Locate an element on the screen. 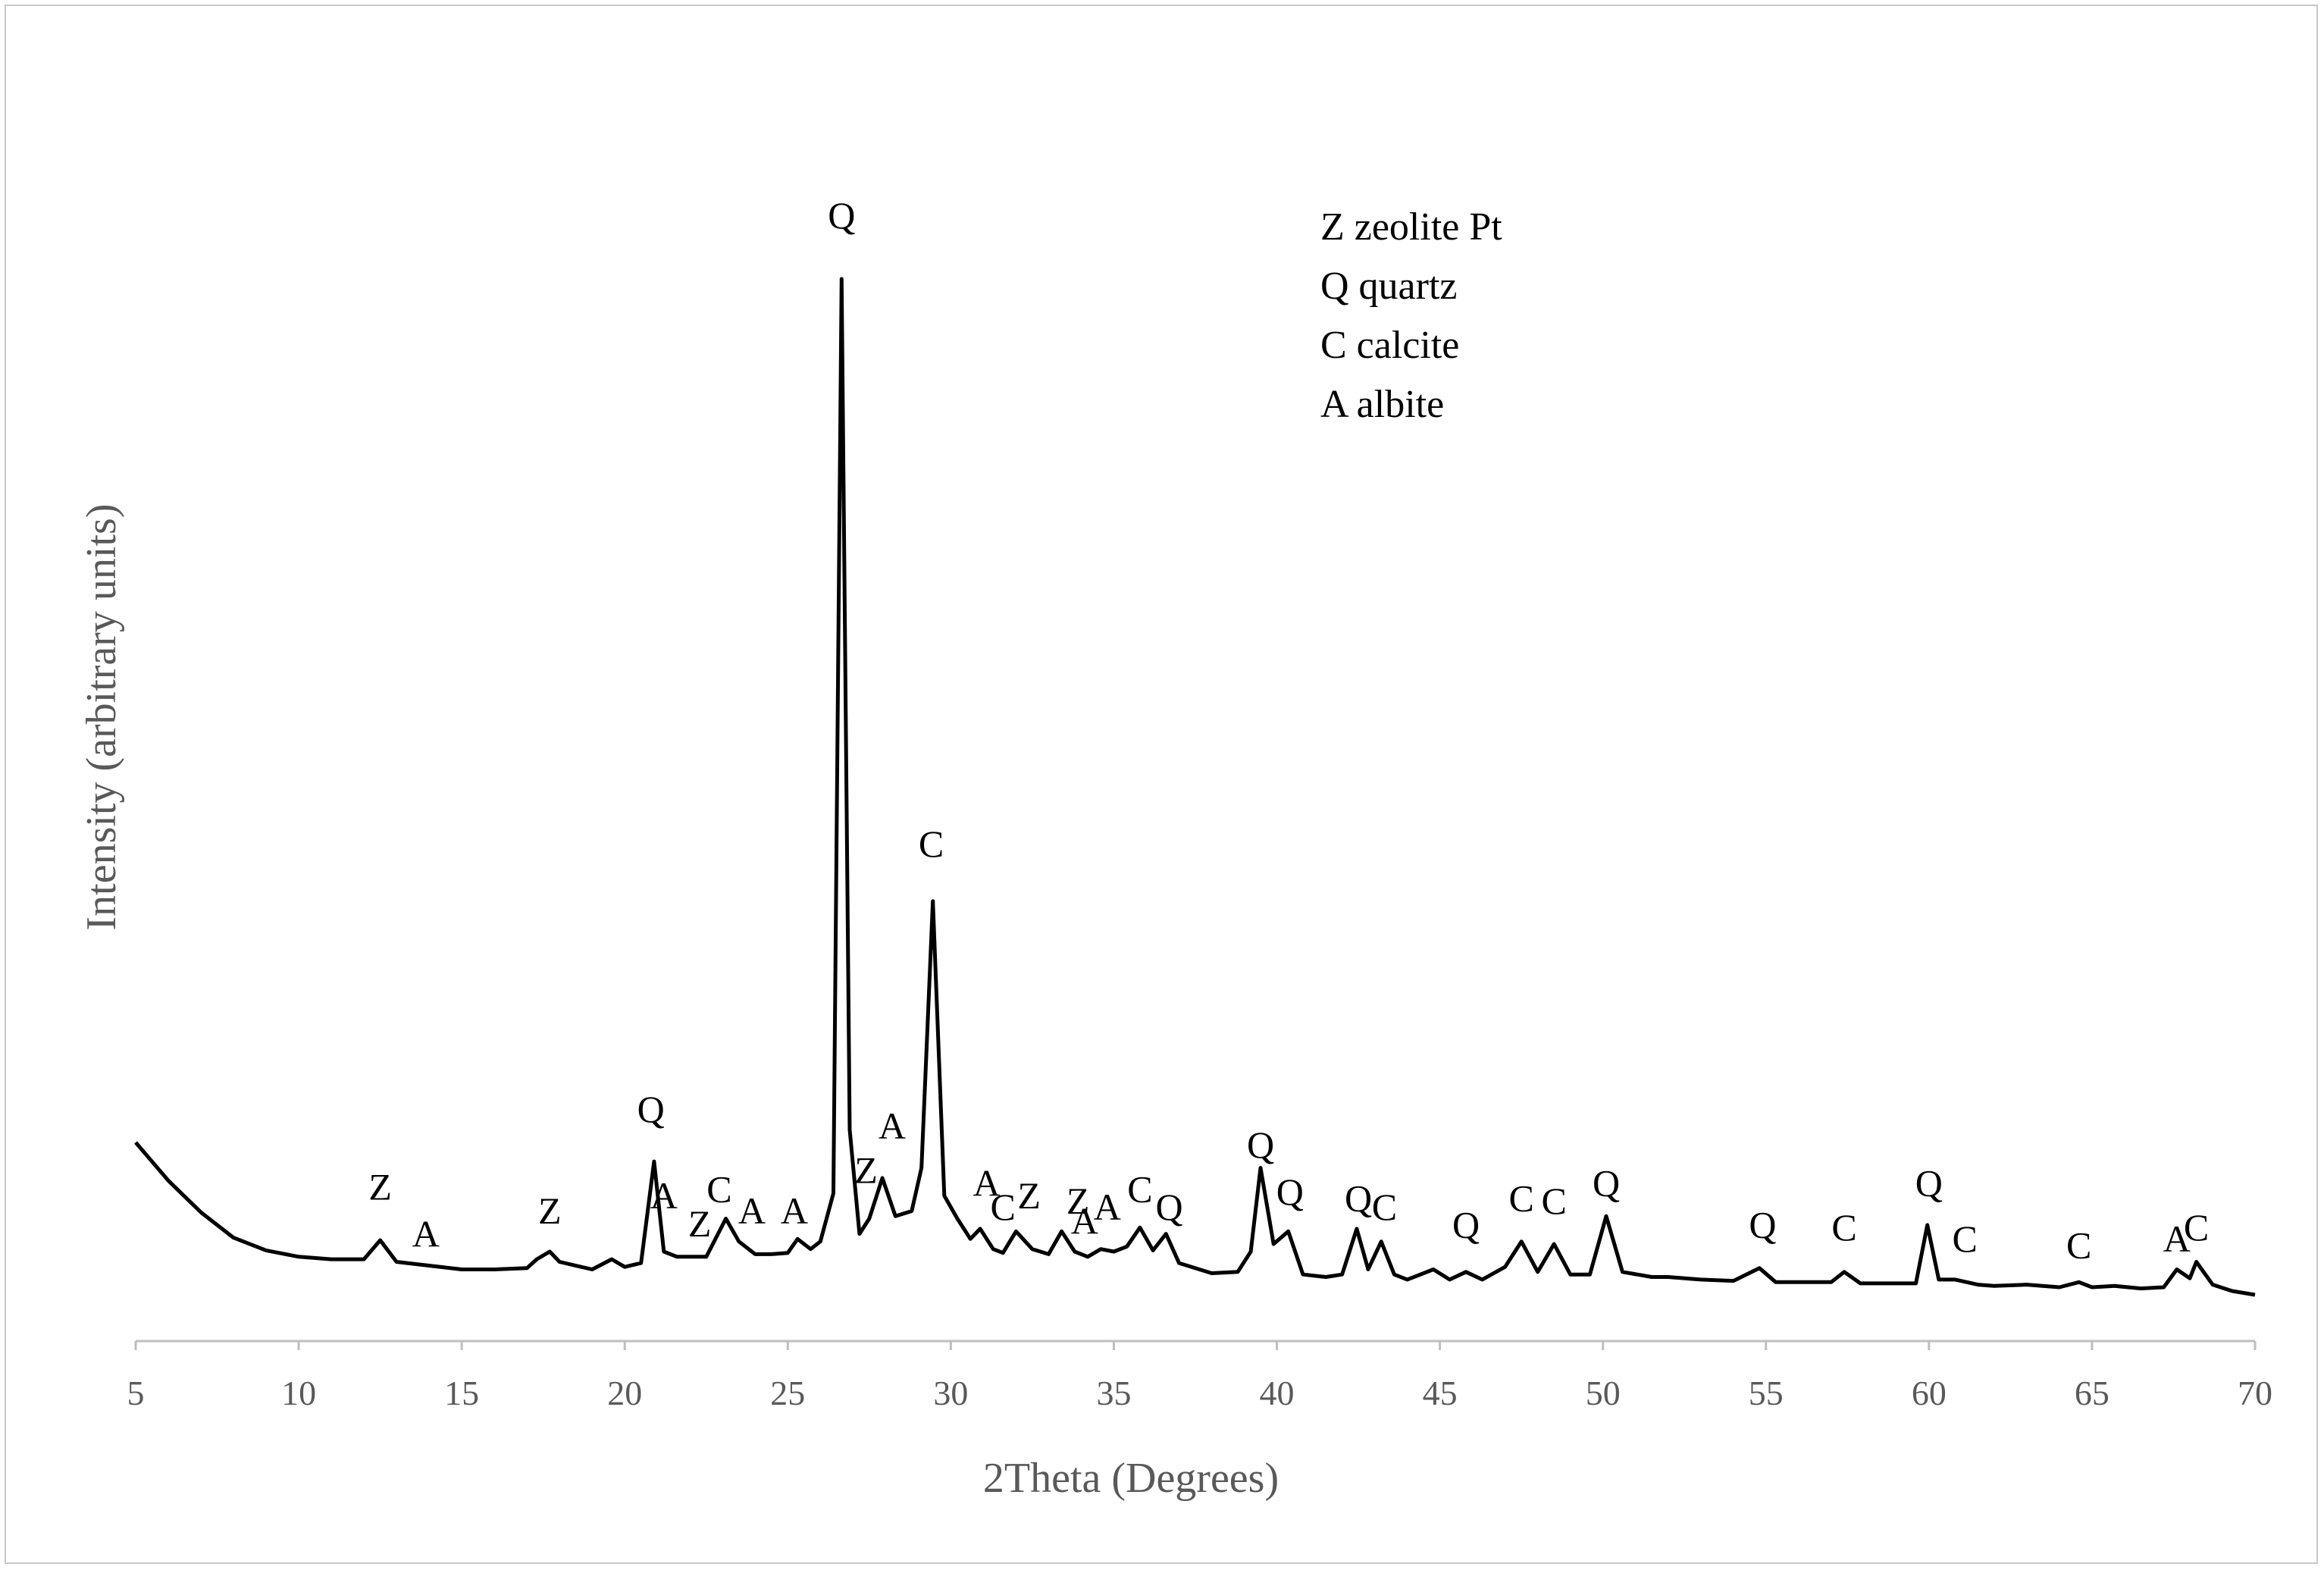 The image size is (2324, 1570). legend-entry-calcite: C calcite is located at coordinates (1389, 345).